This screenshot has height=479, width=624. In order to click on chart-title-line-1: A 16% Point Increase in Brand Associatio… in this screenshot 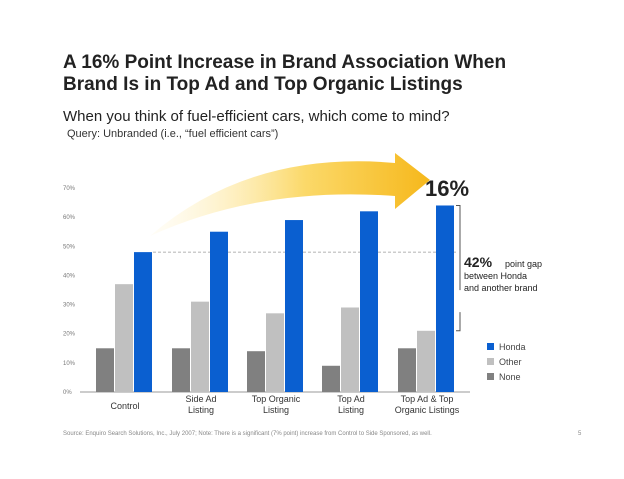, I will do `click(285, 62)`.